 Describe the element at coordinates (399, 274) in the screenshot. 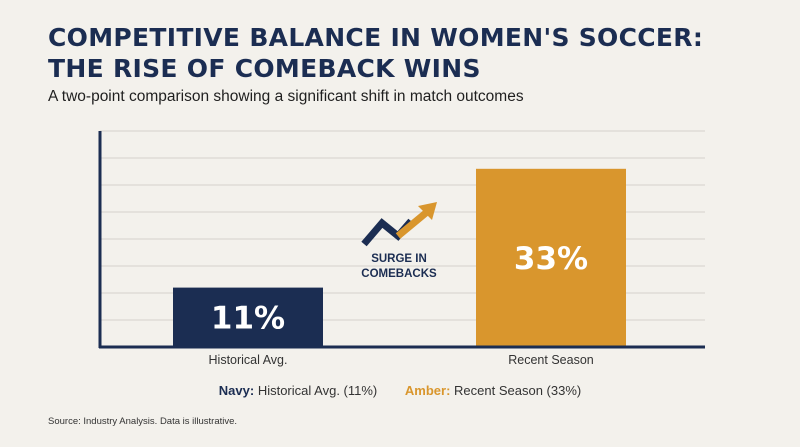

I see `annotation-label: COMEBACKS` at that location.